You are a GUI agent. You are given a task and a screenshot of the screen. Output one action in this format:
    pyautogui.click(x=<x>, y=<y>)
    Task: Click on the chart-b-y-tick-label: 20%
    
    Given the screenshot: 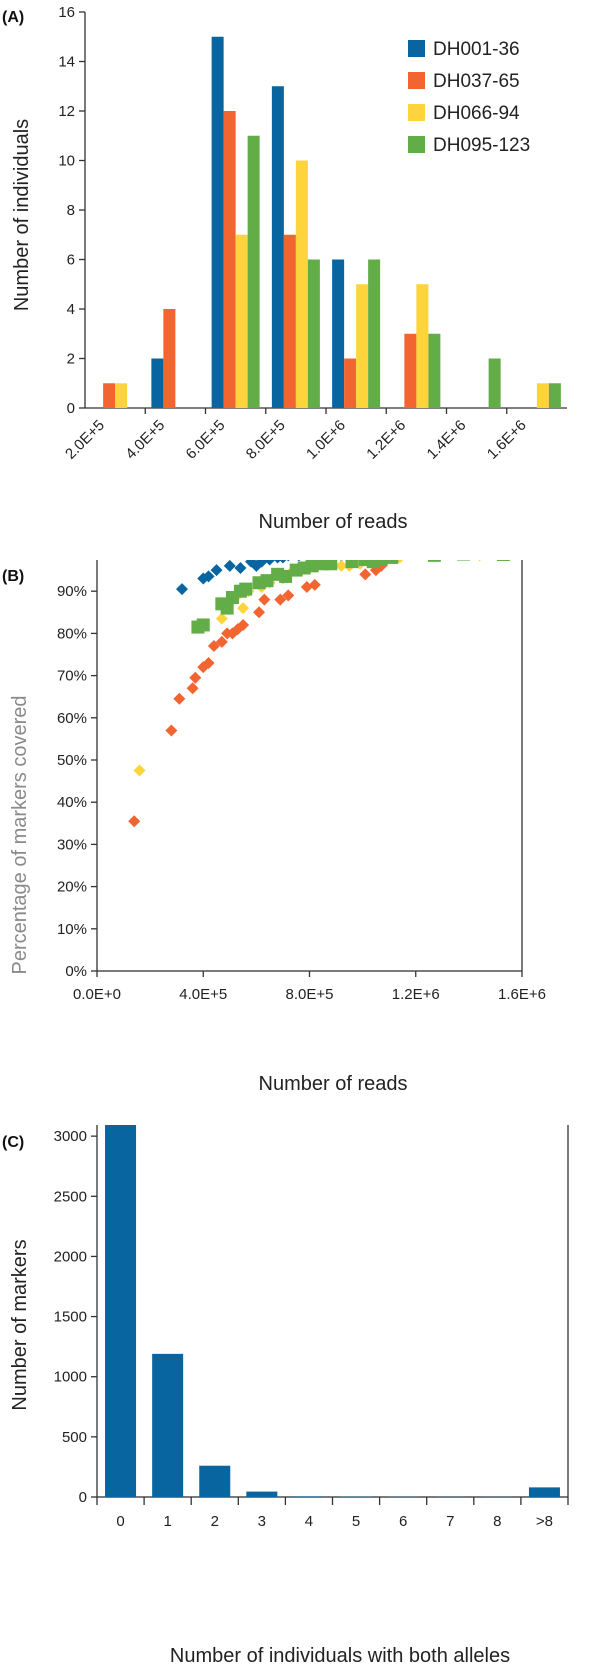 What is the action you would take?
    pyautogui.click(x=72, y=887)
    